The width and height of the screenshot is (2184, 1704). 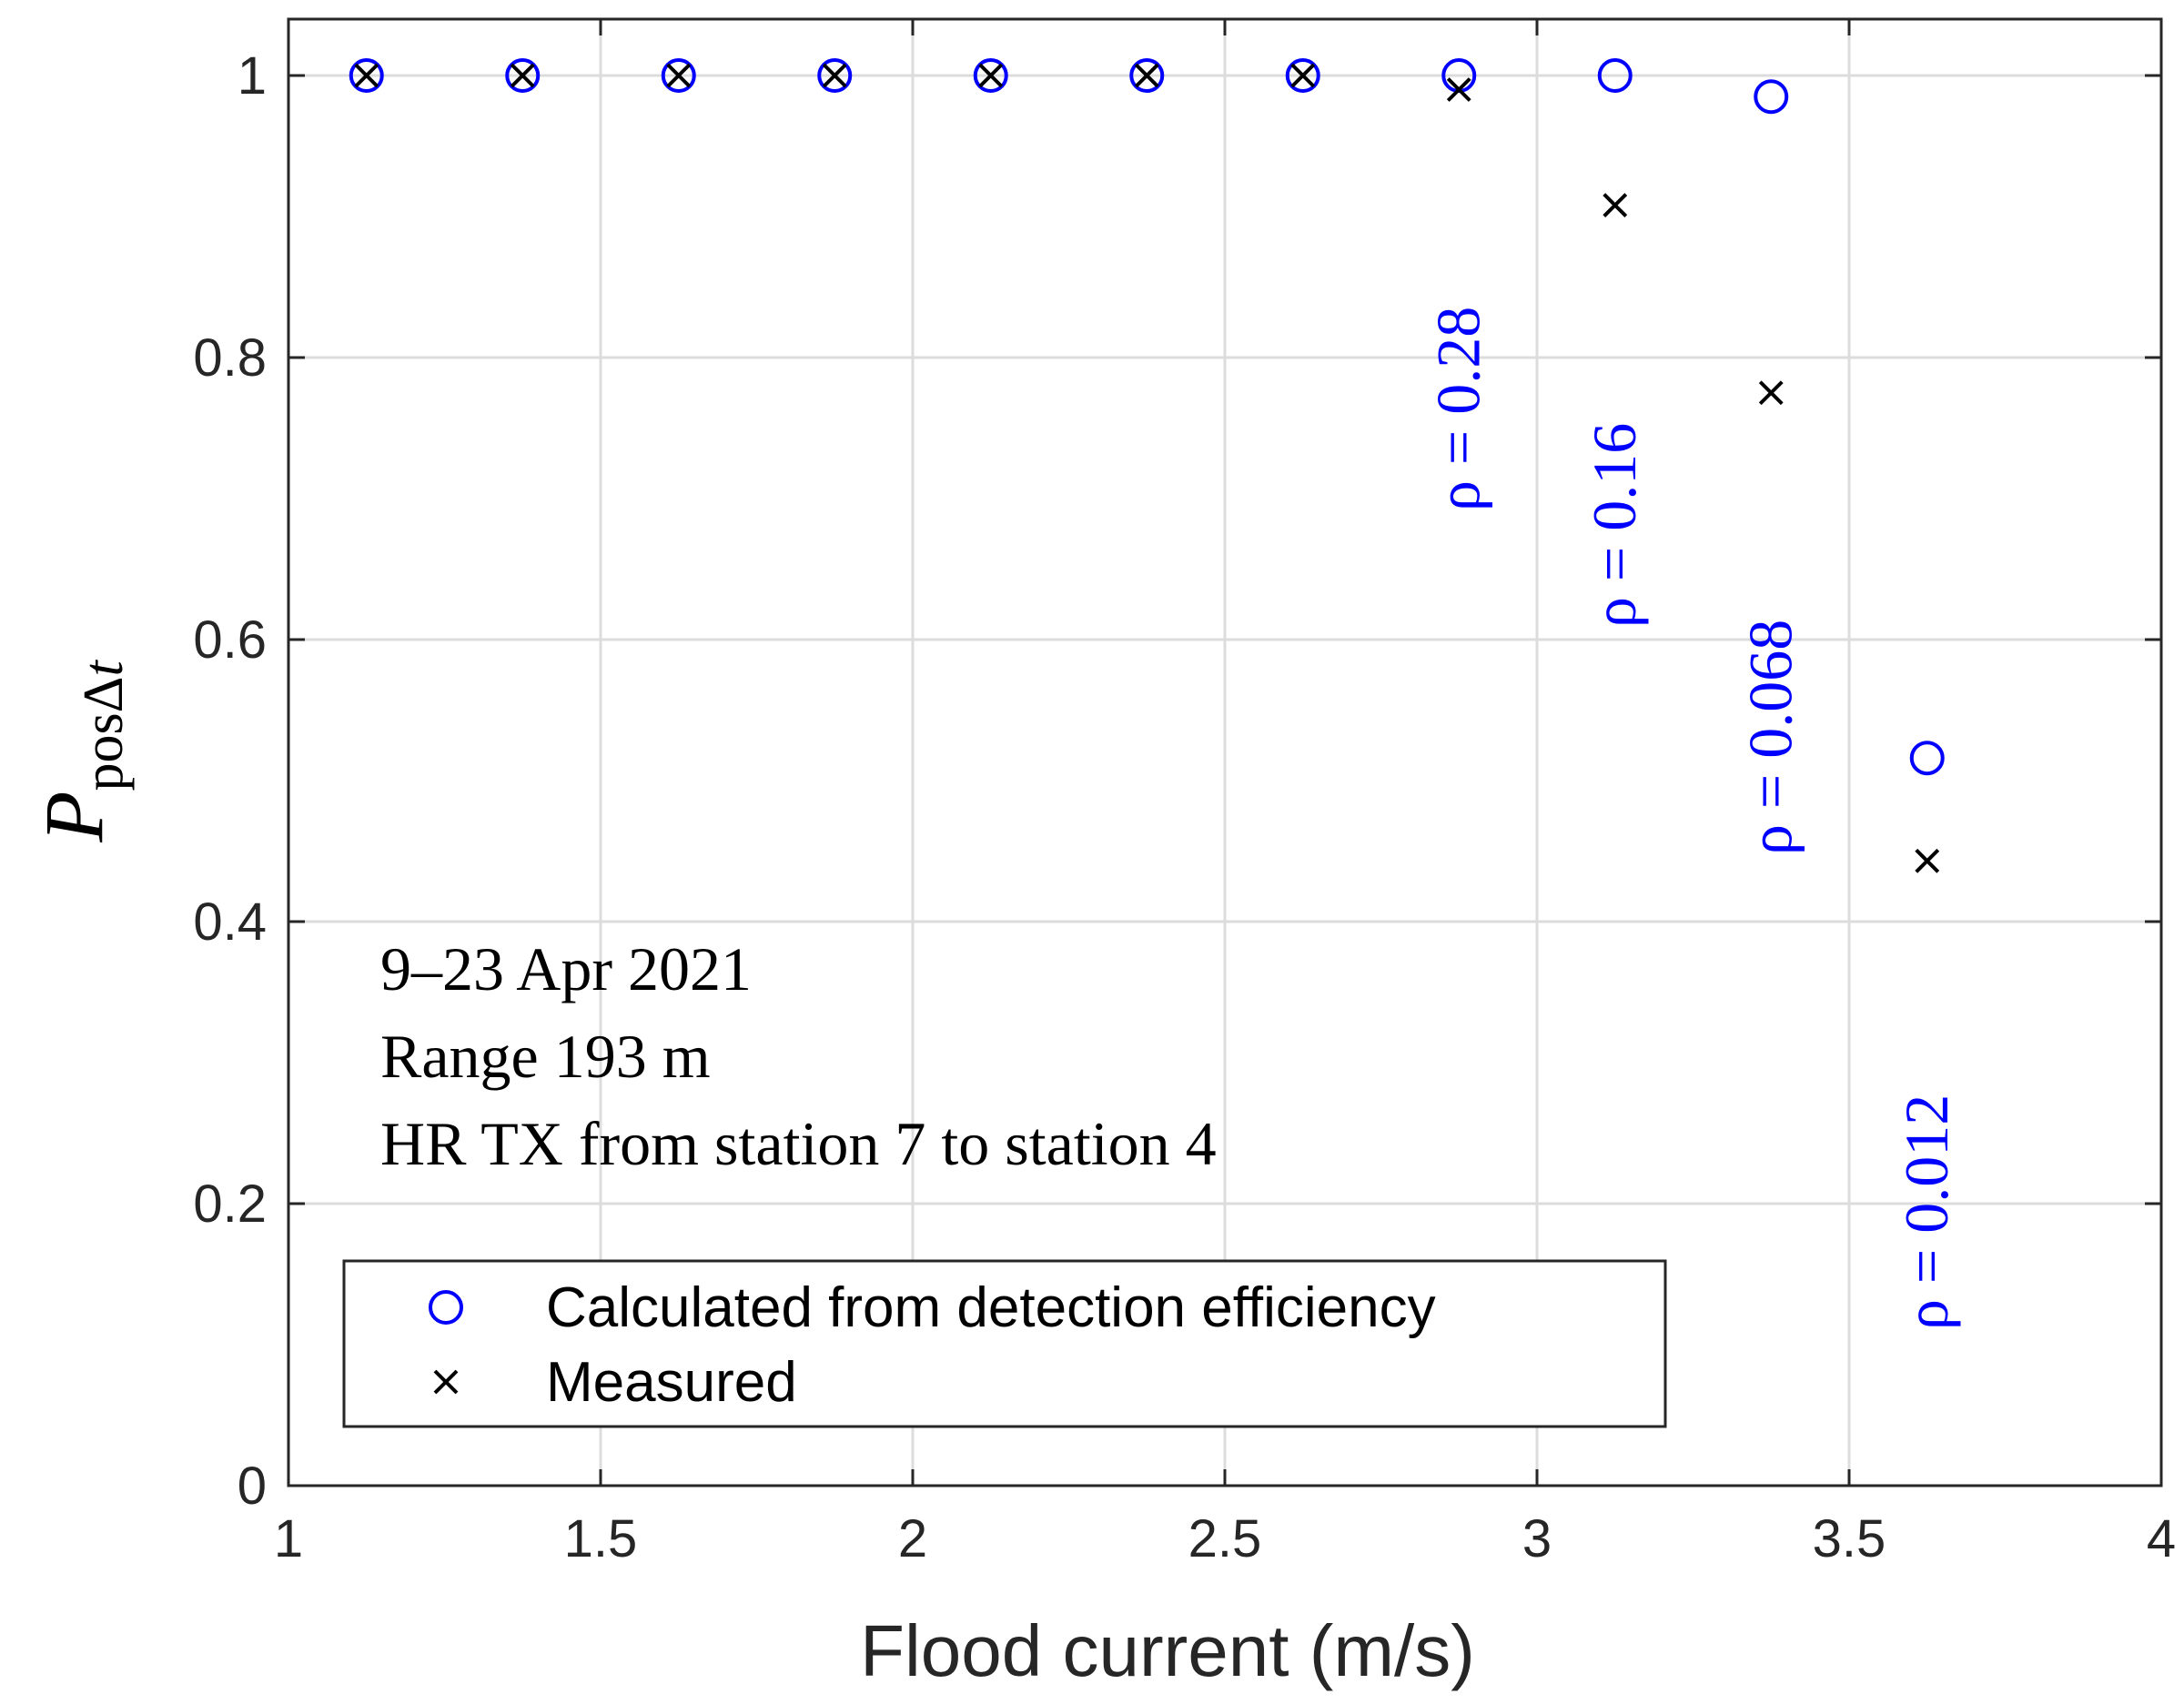 What do you see at coordinates (230, 1204) in the screenshot?
I see `y-tick-label: 0.2` at bounding box center [230, 1204].